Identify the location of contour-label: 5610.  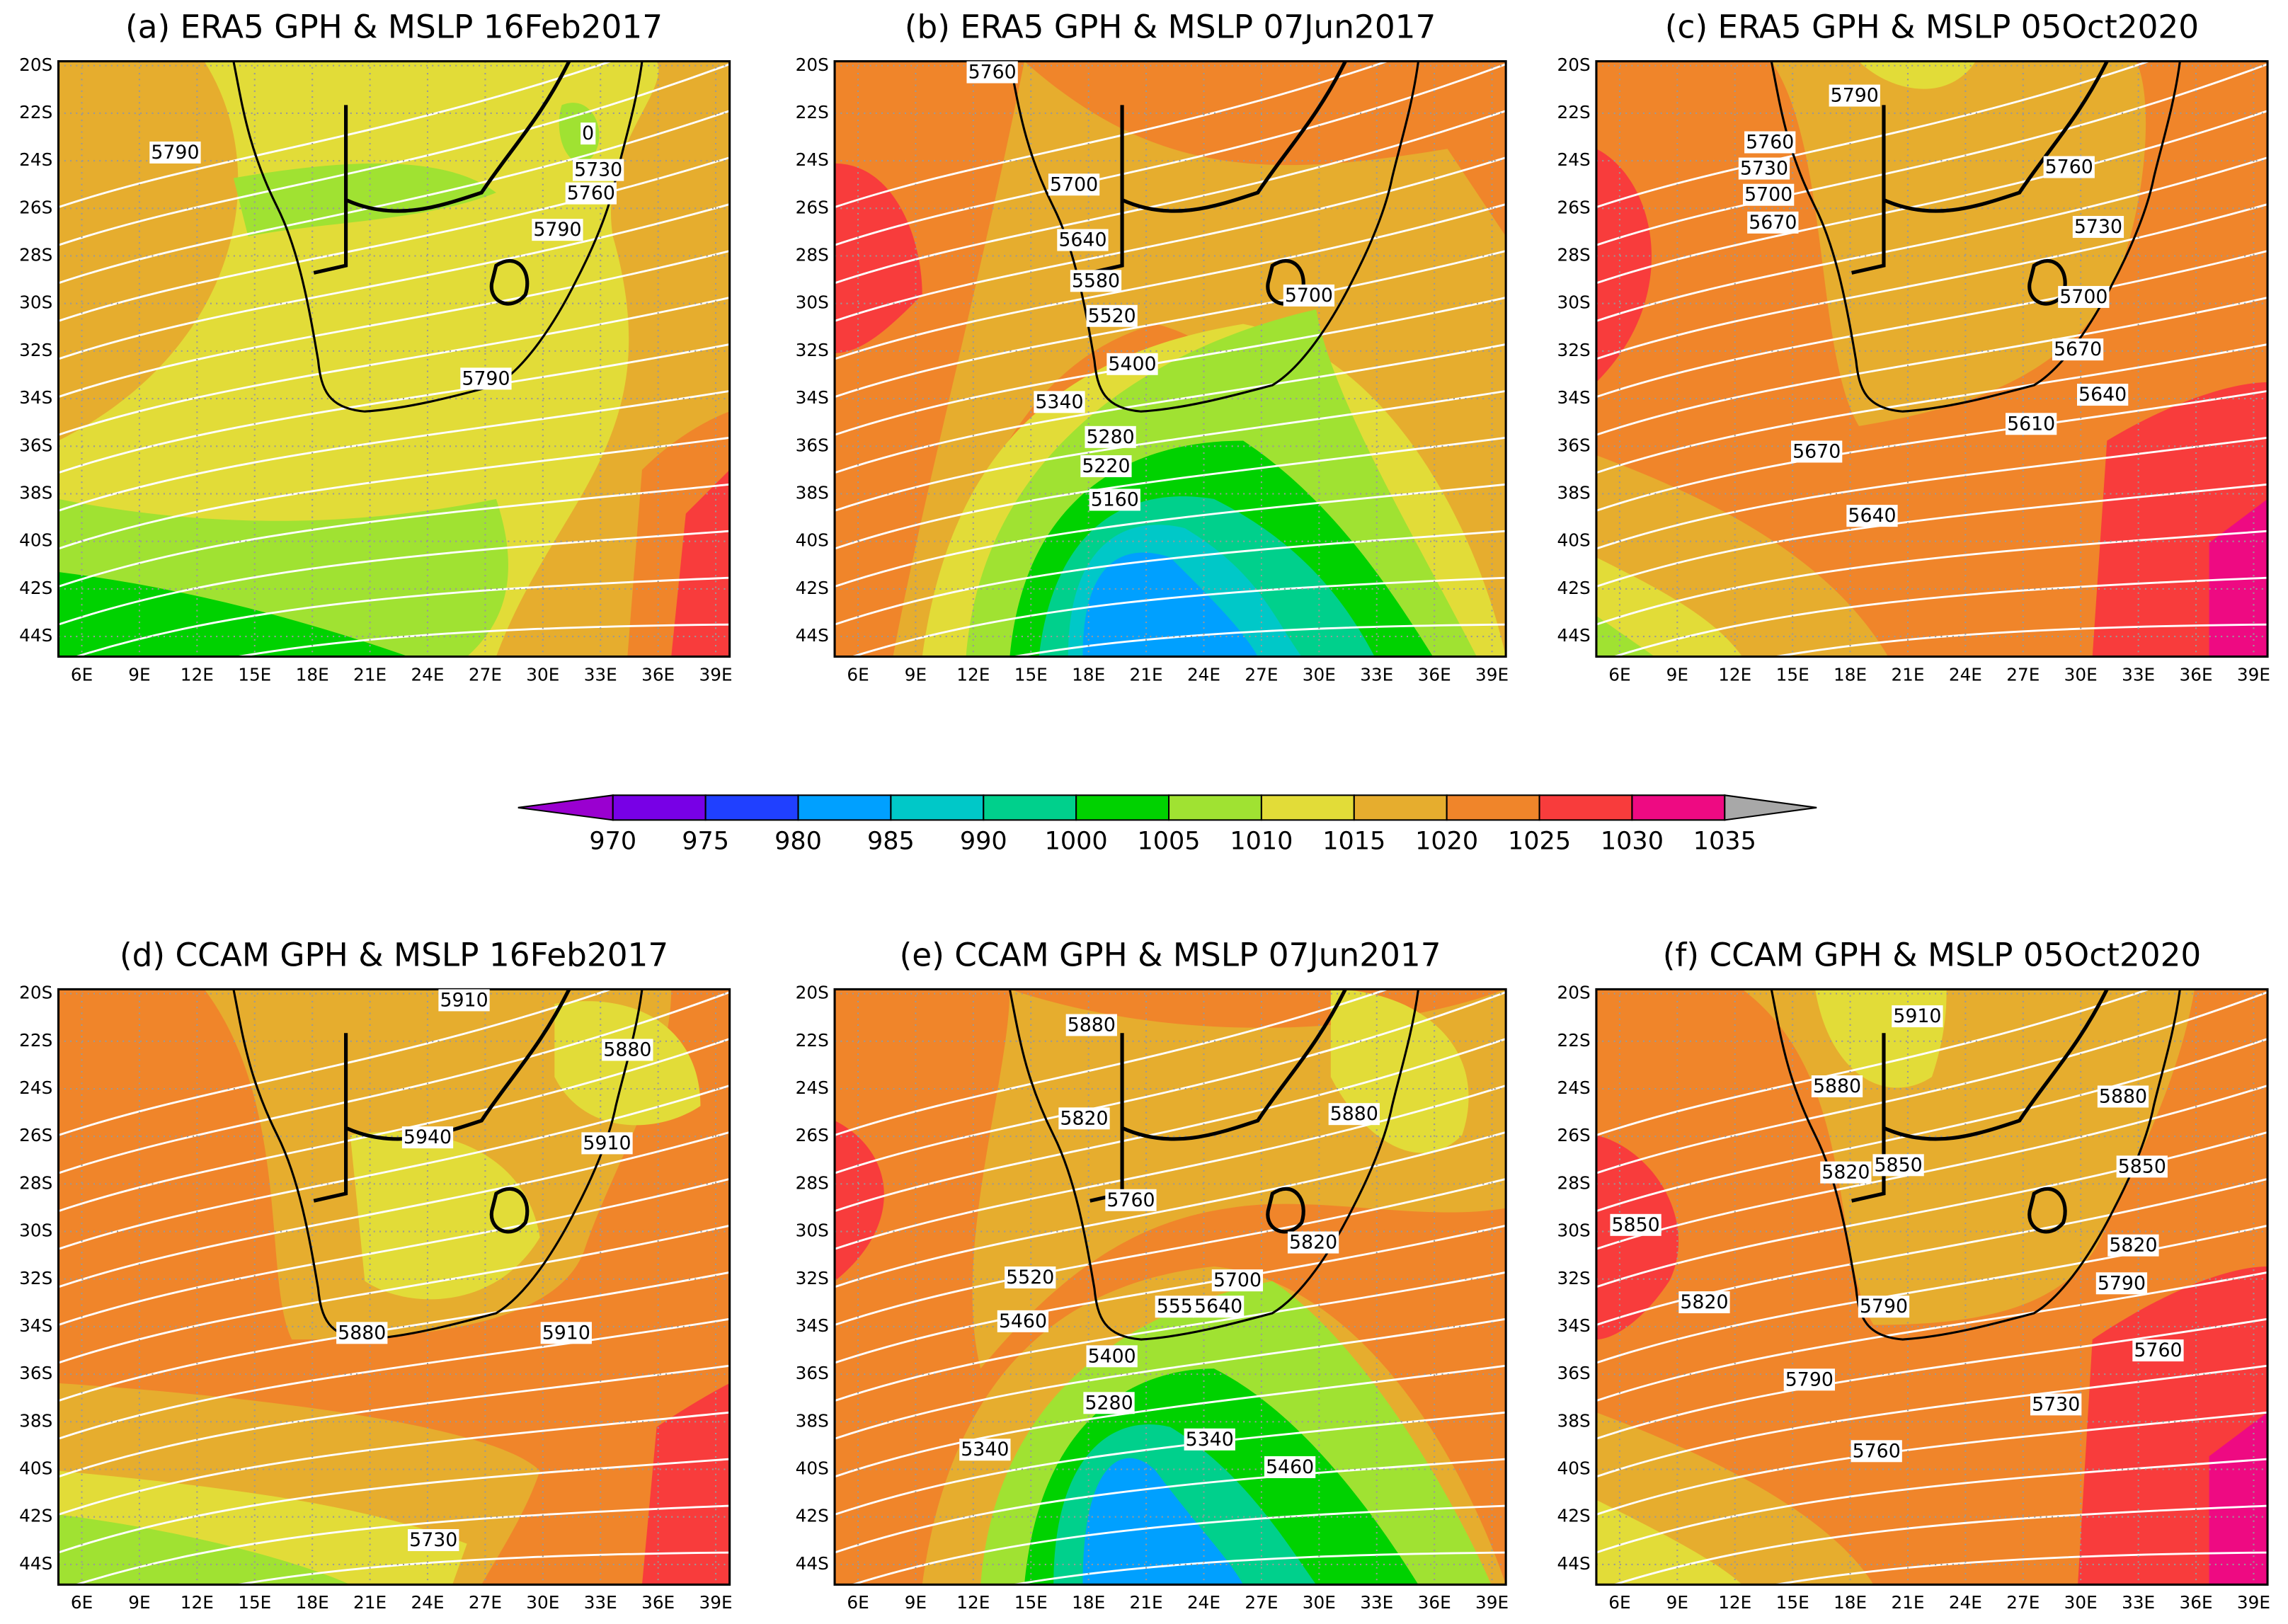
(2031, 424).